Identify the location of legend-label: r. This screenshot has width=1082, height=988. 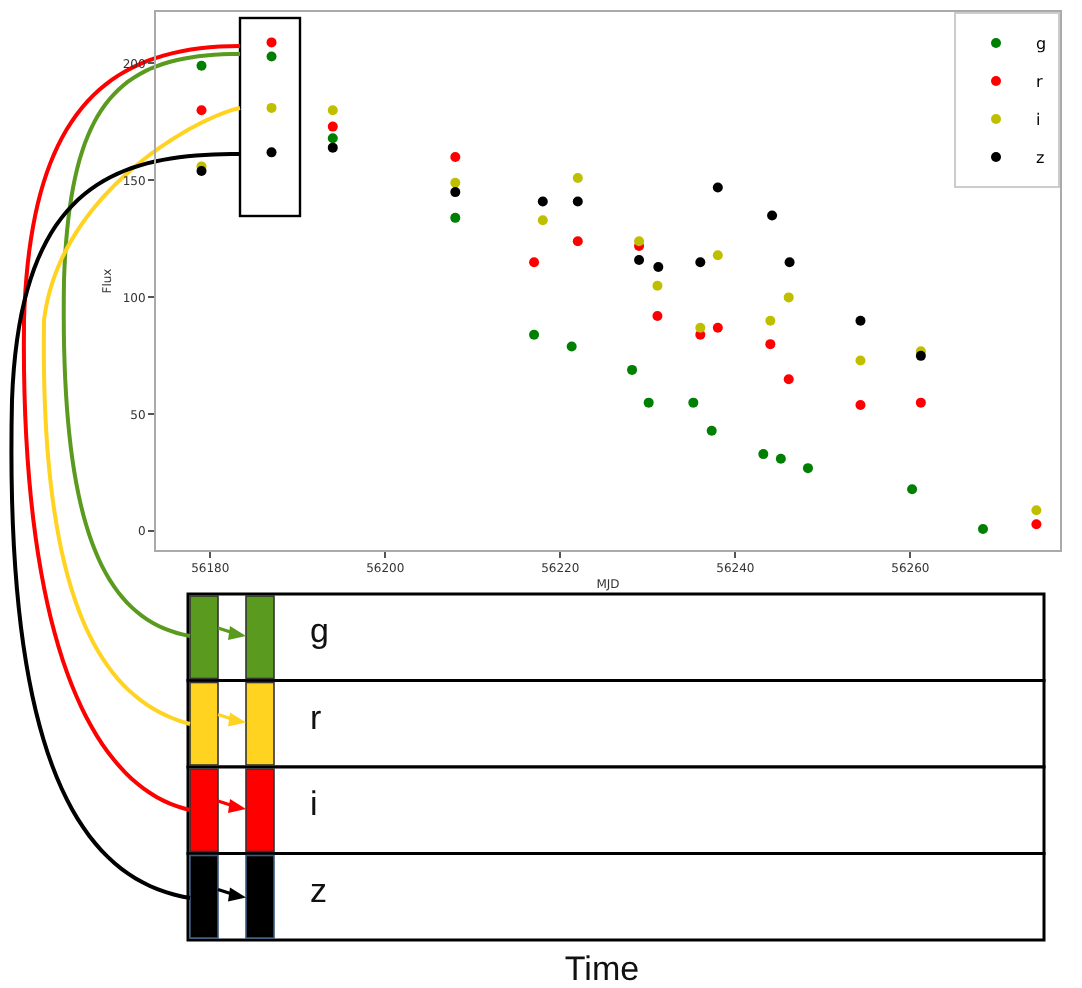
(1040, 82).